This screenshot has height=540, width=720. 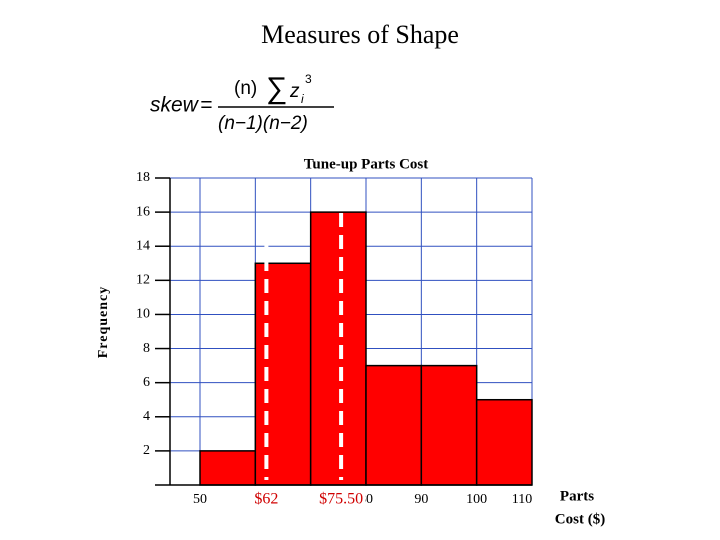 What do you see at coordinates (308, 79) in the screenshot?
I see `formula-sup: 3` at bounding box center [308, 79].